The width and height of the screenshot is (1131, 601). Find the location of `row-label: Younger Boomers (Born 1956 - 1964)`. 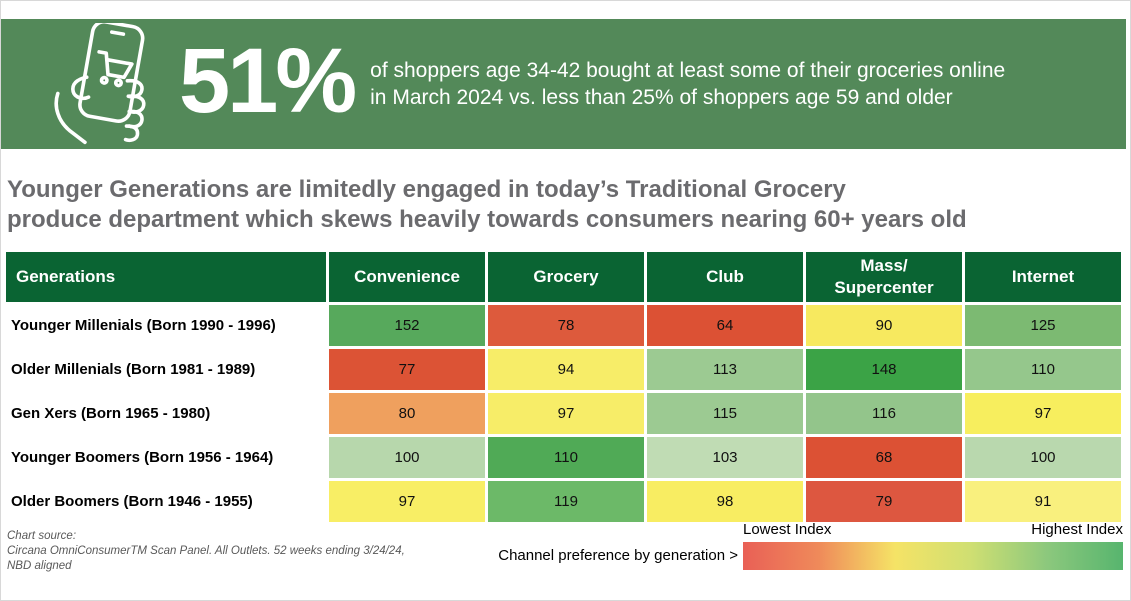

row-label: Younger Boomers (Born 1956 - 1964) is located at coordinates (166, 457).